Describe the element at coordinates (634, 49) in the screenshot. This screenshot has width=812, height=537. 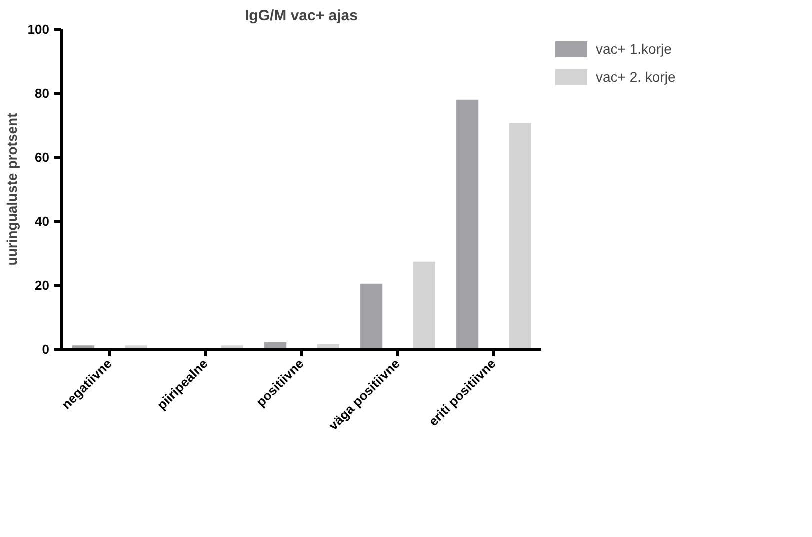
I see `legend-label: vac+ 1.korje` at that location.